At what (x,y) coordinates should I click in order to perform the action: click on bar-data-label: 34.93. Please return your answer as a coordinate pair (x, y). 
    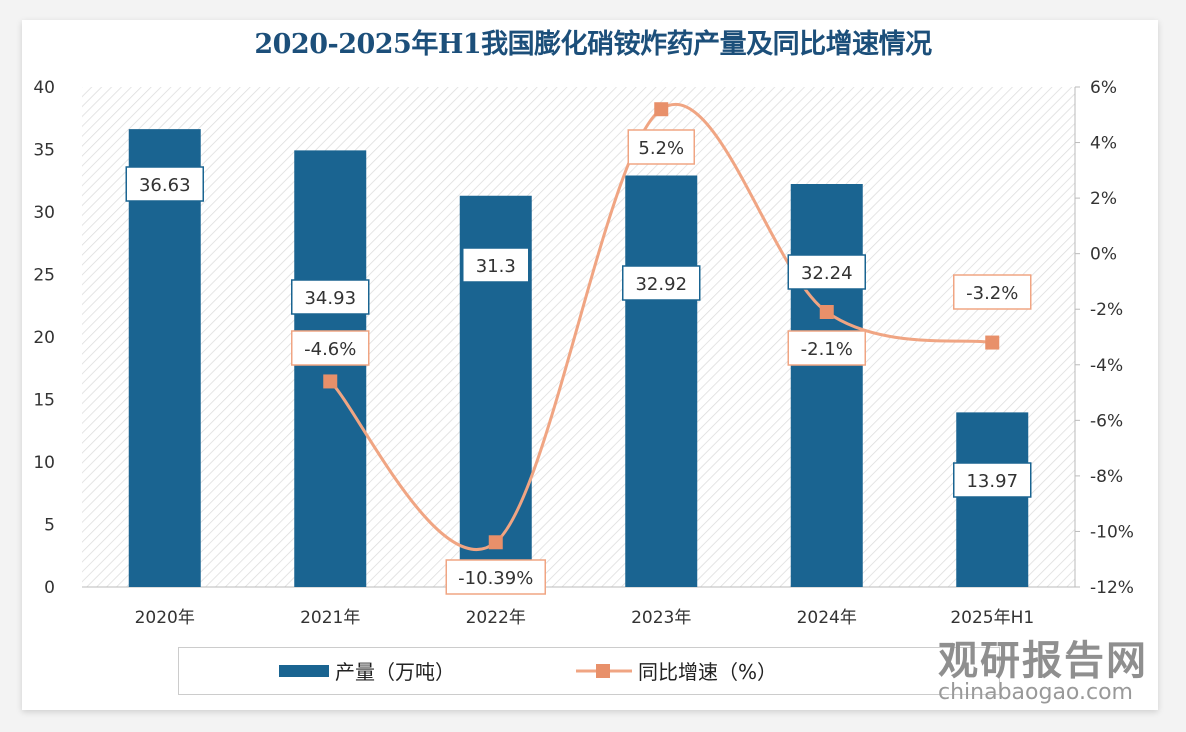
    Looking at the image, I should click on (330, 298).